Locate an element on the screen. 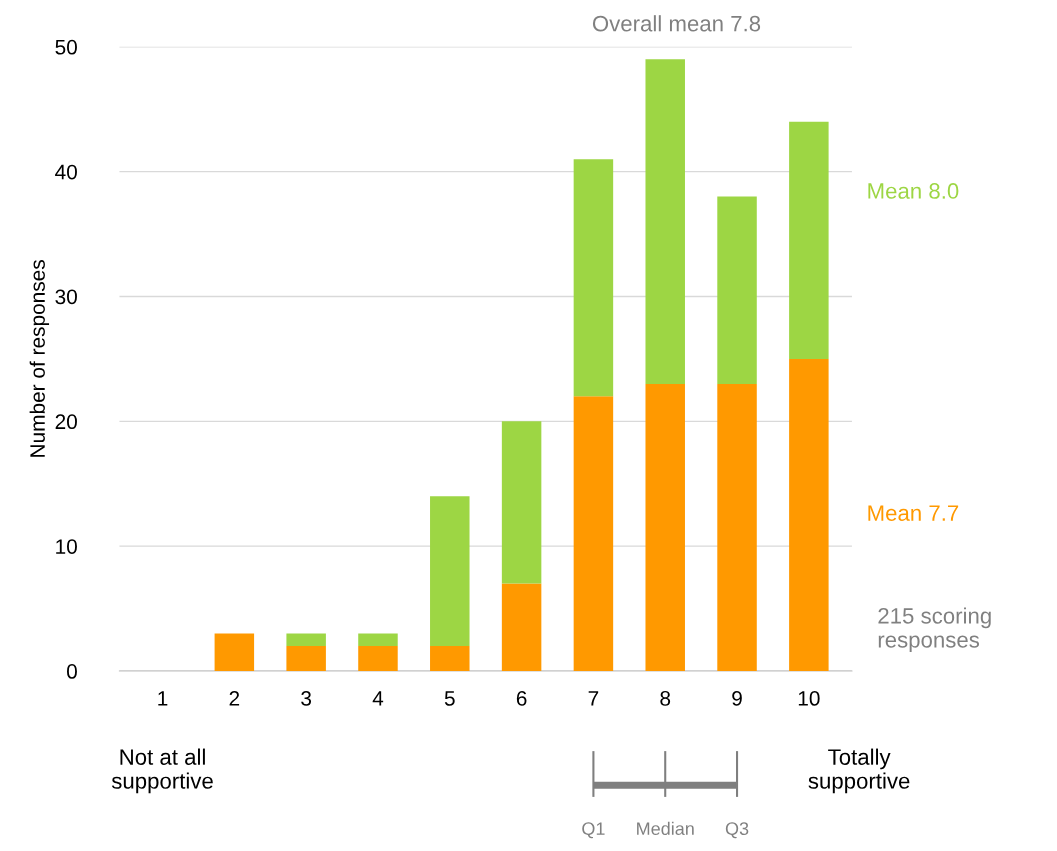  text: Median is located at coordinates (665, 828).